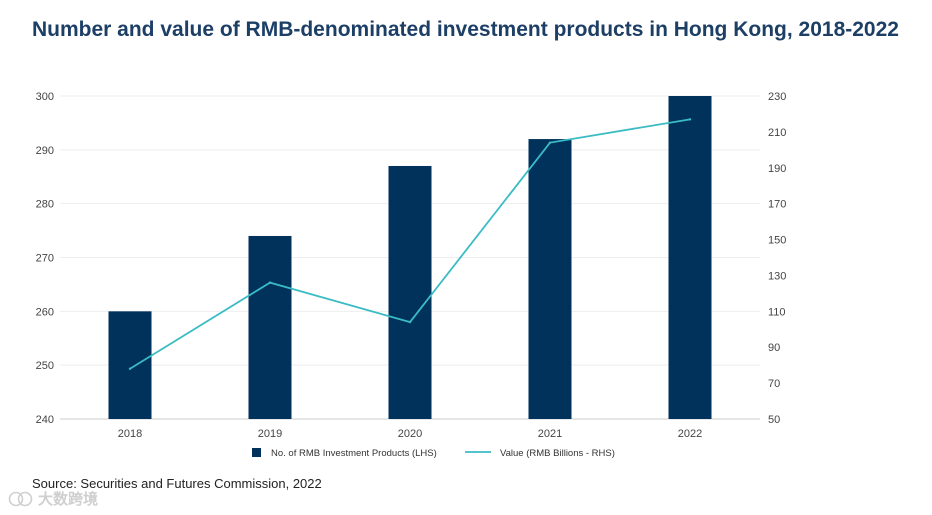 This screenshot has height=515, width=932. What do you see at coordinates (130, 368) in the screenshot?
I see `line-point-2018` at bounding box center [130, 368].